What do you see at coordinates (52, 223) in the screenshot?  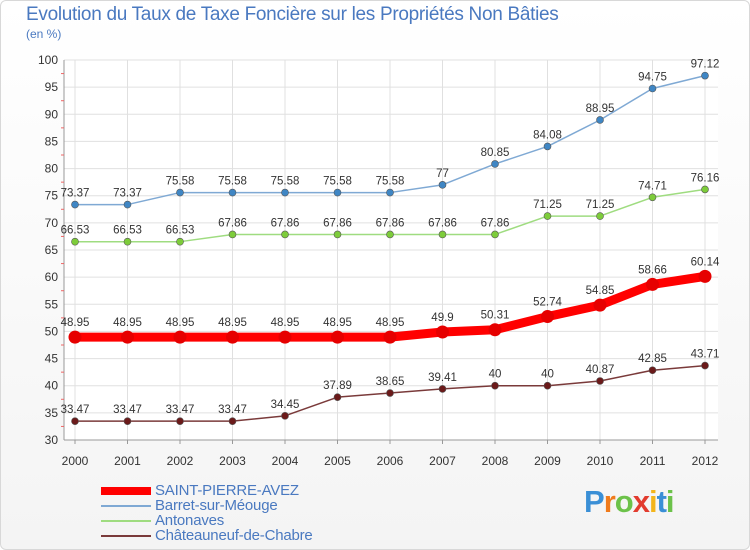 I see `y-tick-label: 70` at bounding box center [52, 223].